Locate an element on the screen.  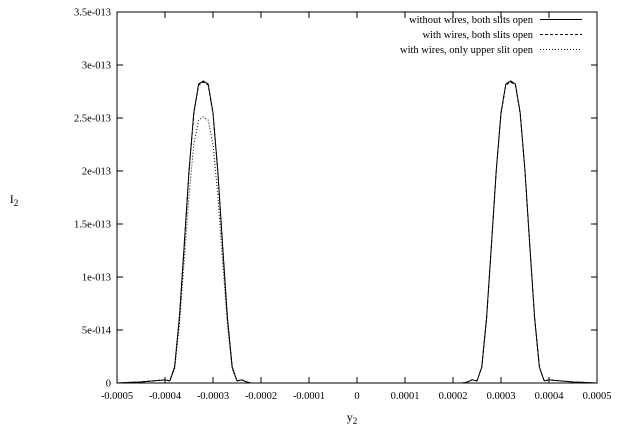
y-tick-label: 5e-014 is located at coordinates (97, 331).